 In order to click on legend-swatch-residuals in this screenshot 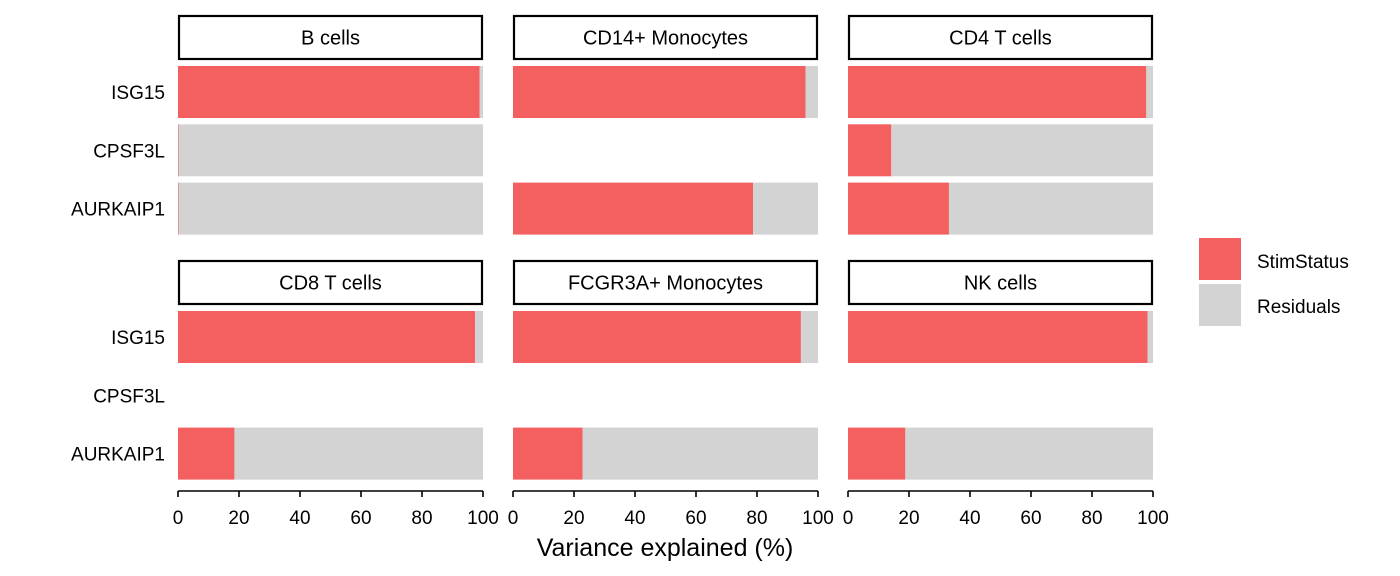, I will do `click(1220, 305)`.